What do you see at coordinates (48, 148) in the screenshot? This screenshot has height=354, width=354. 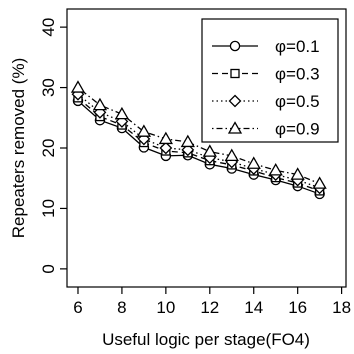 I see `y-tick-label: 20` at bounding box center [48, 148].